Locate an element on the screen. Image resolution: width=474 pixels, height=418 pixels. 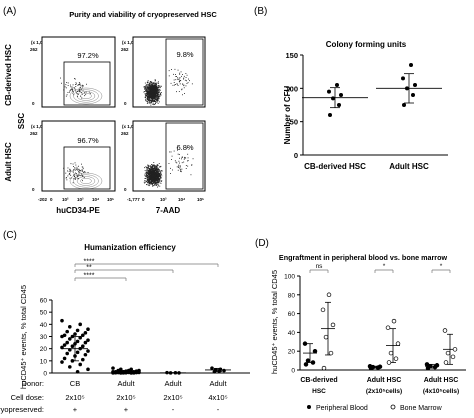
d-y-tick-label: 100 is located at coordinates (289, 277).